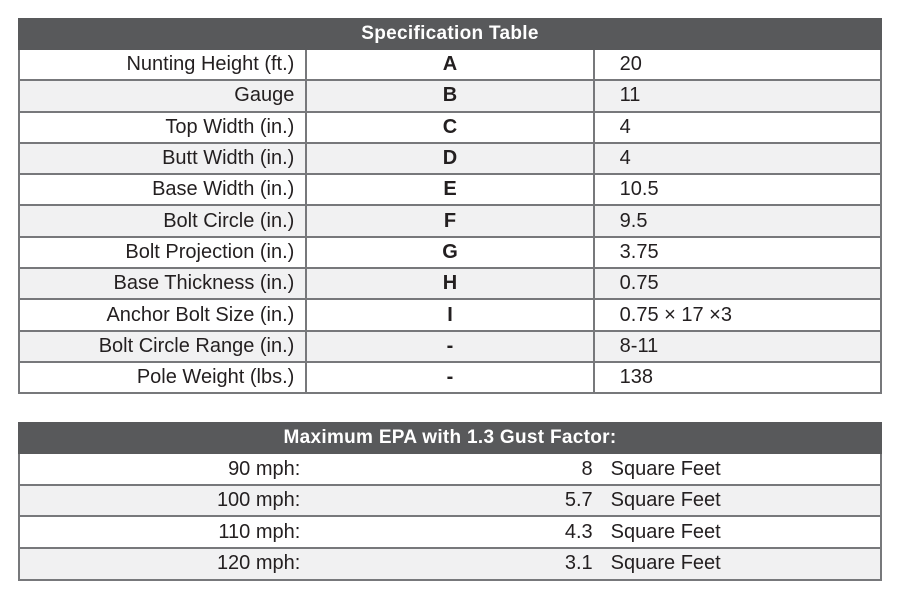 This screenshot has width=900, height=603. What do you see at coordinates (163, 189) in the screenshot?
I see `spec-row-label: Base Width (in.)` at bounding box center [163, 189].